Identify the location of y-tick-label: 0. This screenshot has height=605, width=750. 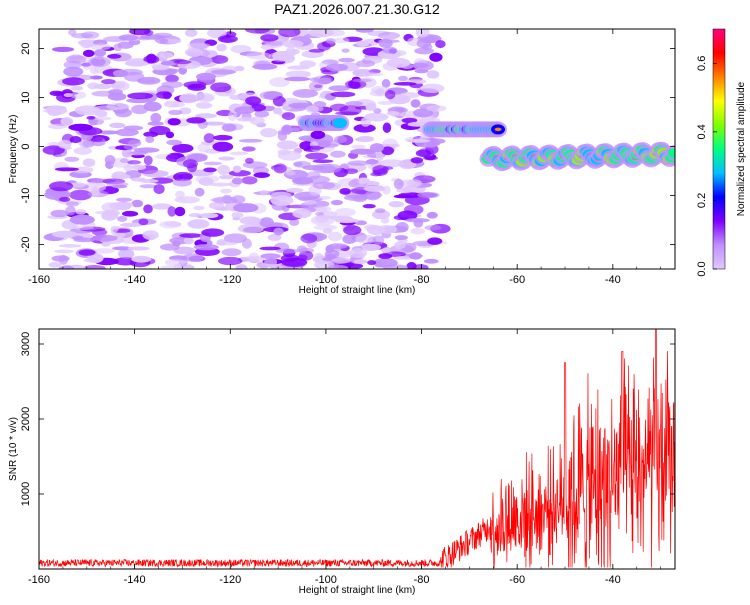
(26, 146).